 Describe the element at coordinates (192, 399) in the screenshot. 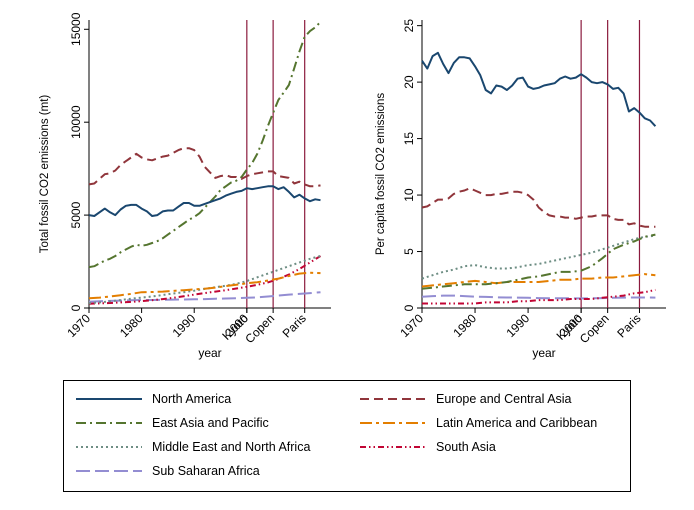

I see `legend-label: North America` at that location.